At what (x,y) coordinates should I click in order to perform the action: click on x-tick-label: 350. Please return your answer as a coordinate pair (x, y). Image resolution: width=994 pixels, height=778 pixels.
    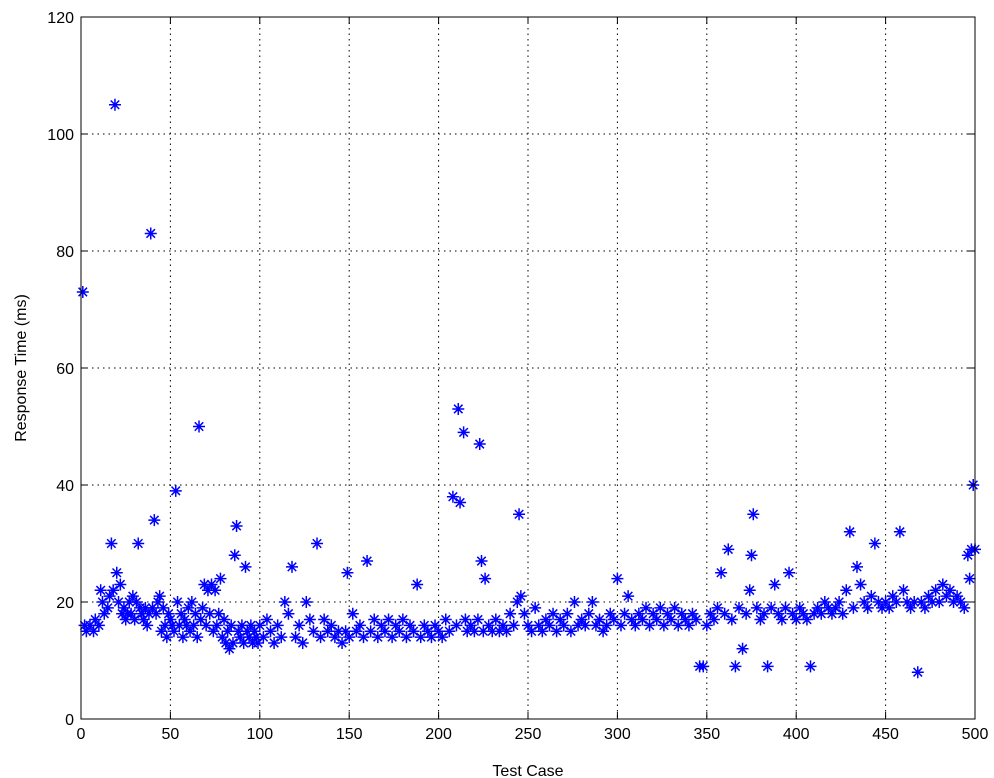
    Looking at the image, I should click on (706, 734).